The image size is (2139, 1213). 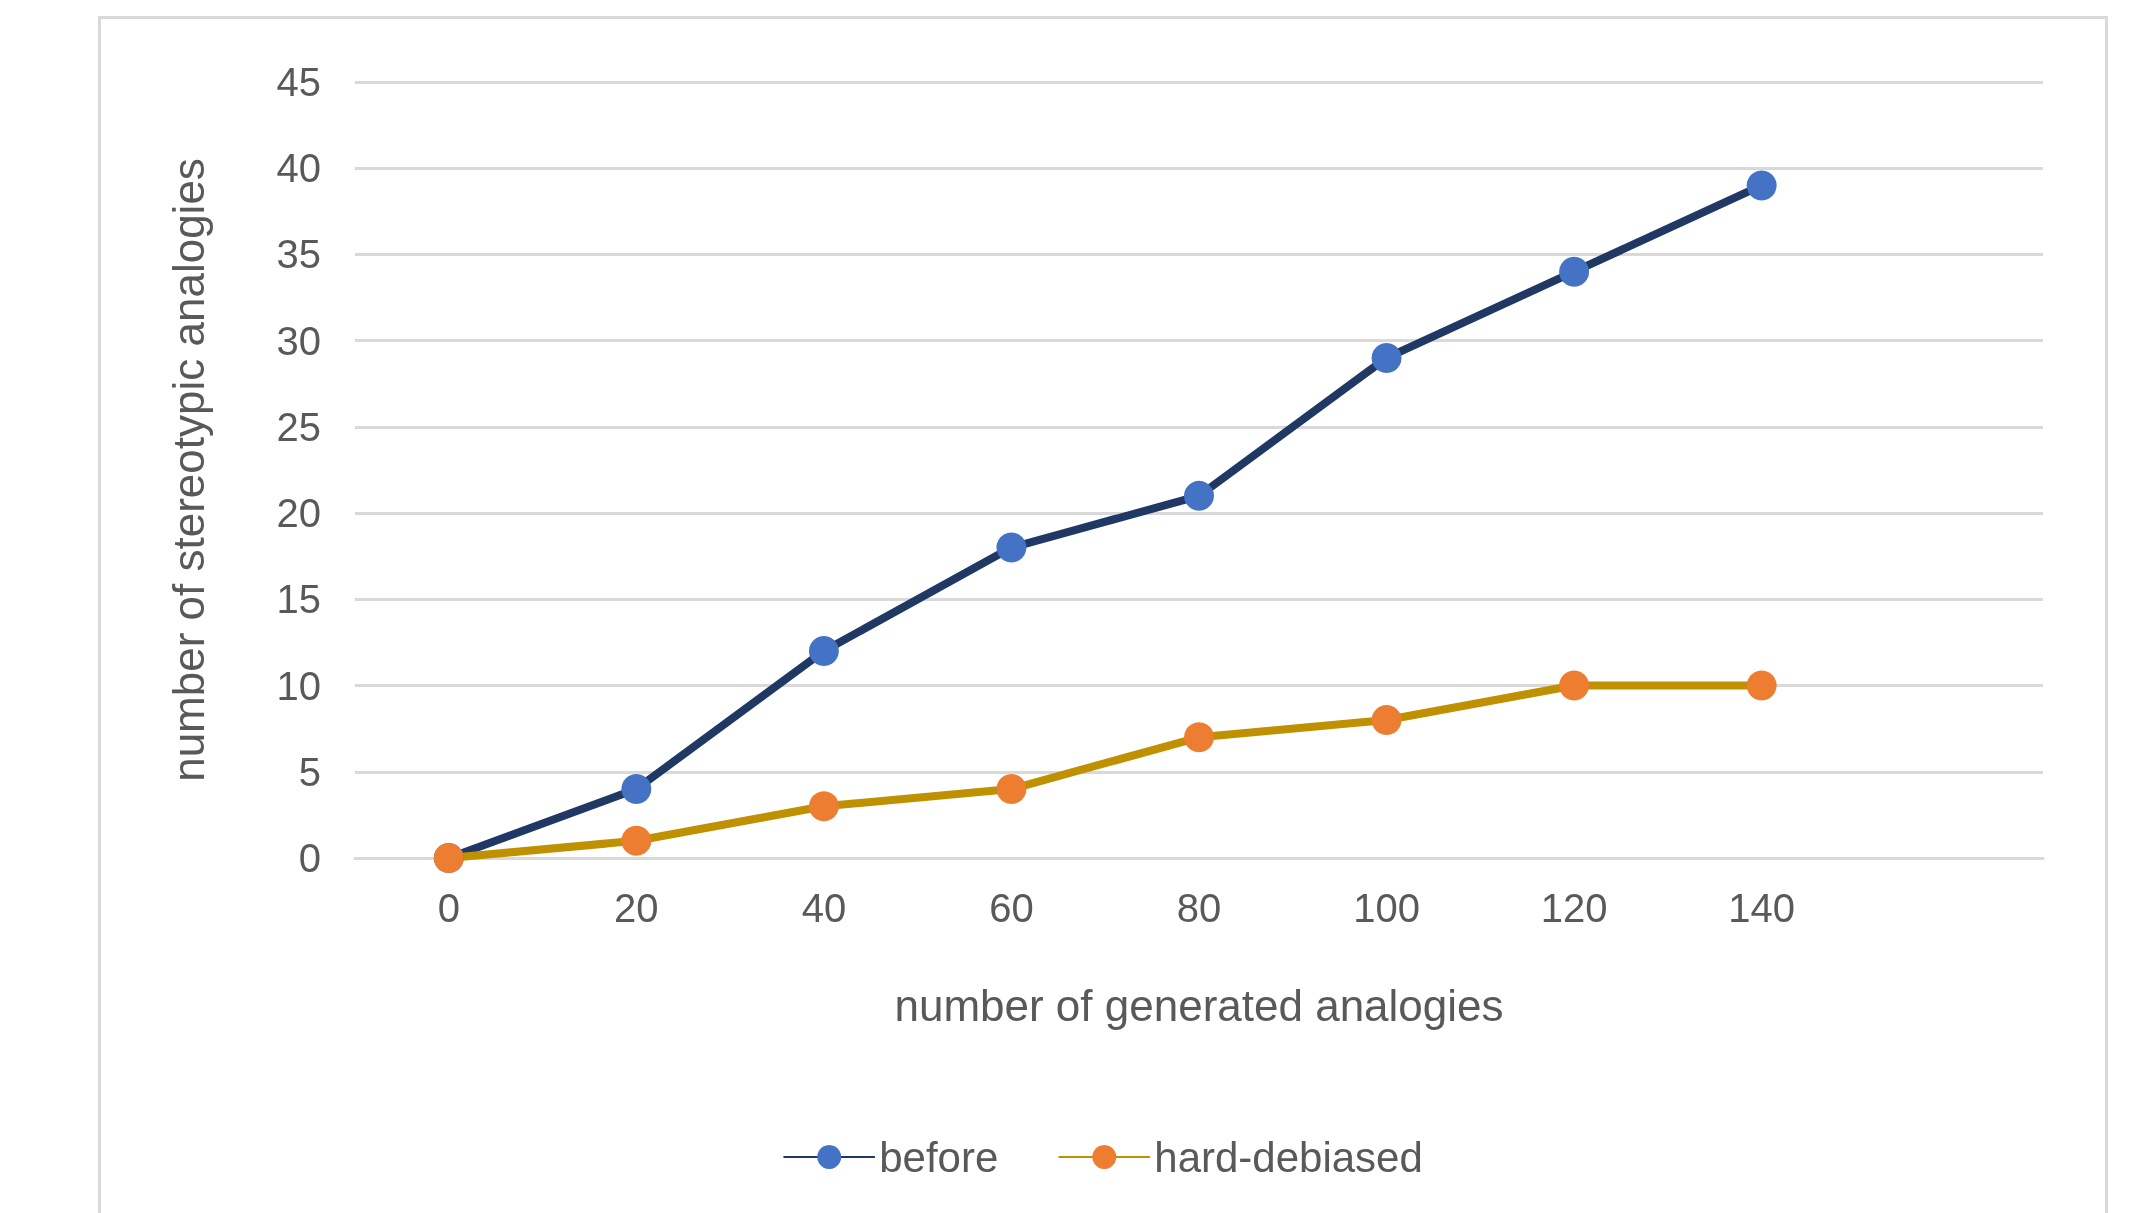 What do you see at coordinates (636, 908) in the screenshot?
I see `x-tick-label: 20` at bounding box center [636, 908].